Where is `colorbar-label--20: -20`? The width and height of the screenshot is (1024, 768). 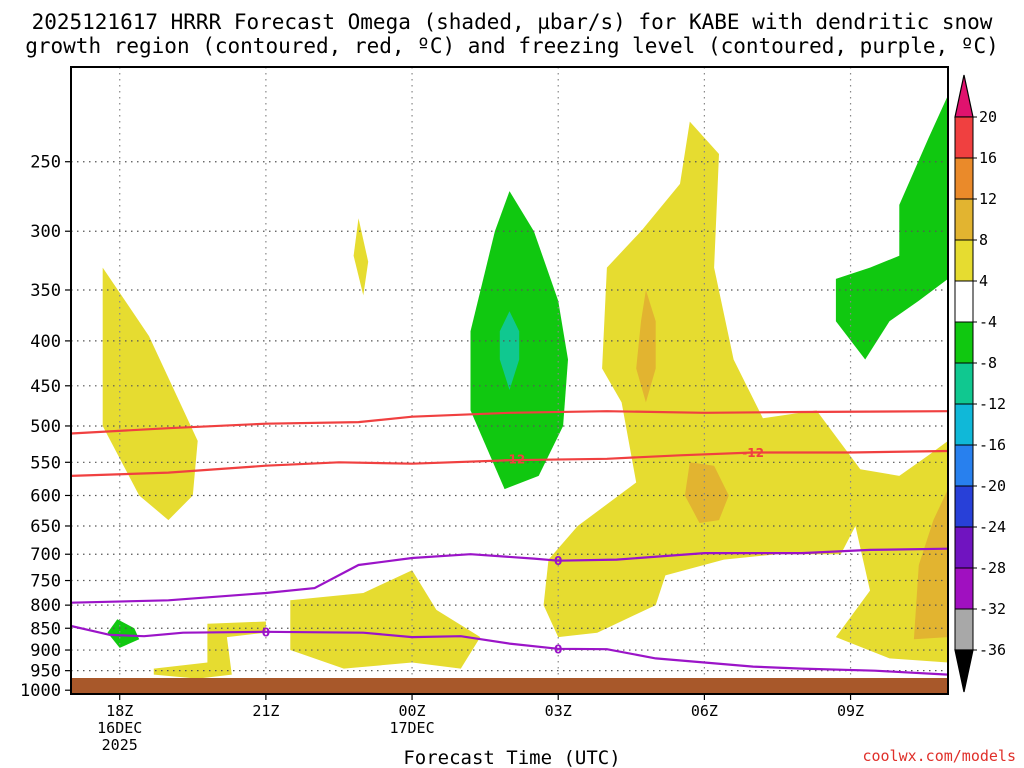
colorbar-label--20: -20 is located at coordinates (992, 486).